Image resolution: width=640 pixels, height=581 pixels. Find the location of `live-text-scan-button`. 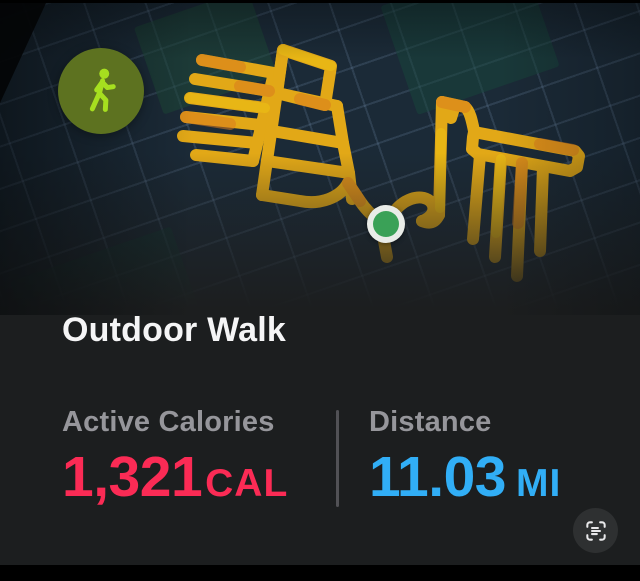

live-text-scan-button is located at coordinates (595, 530).